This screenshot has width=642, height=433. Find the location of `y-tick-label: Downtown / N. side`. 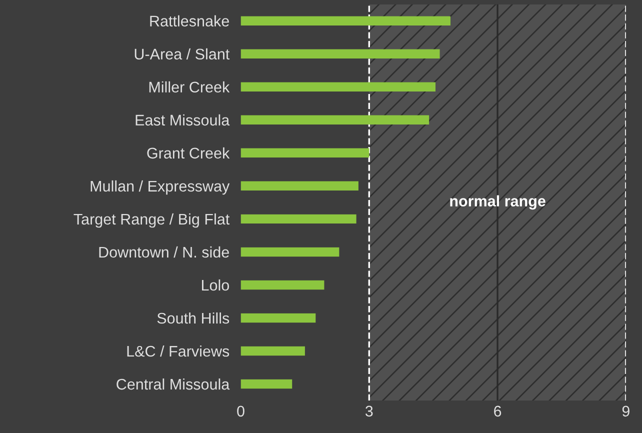

y-tick-label: Downtown / N. side is located at coordinates (164, 252).